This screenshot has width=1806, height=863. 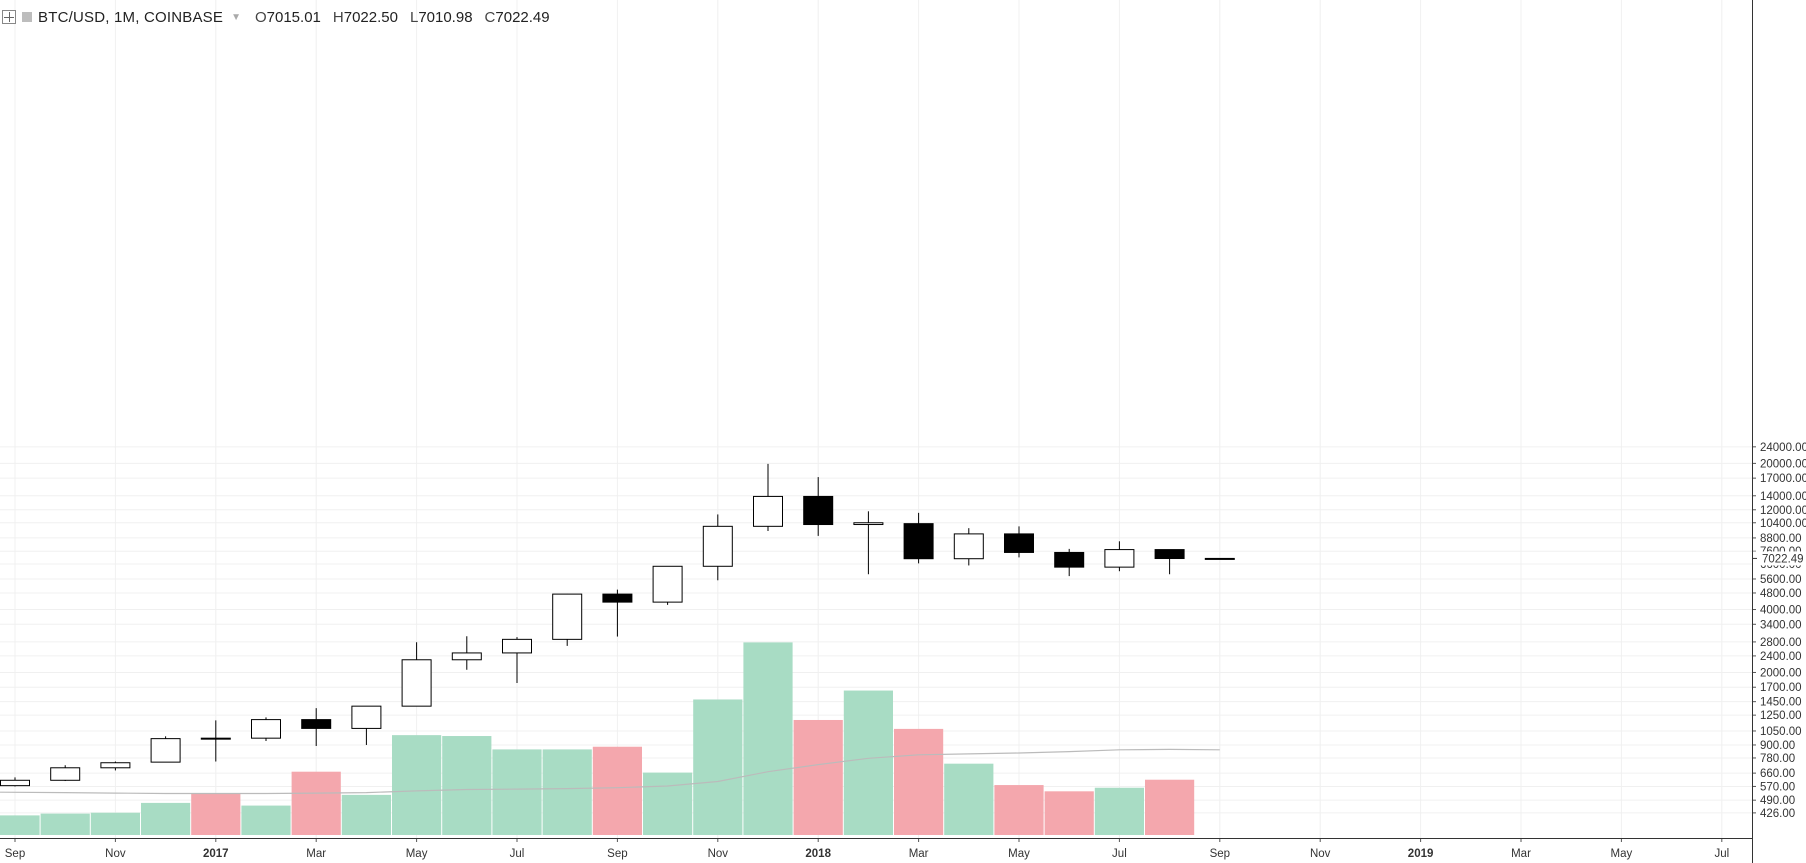 I want to click on y-tick-label: 570.00, so click(x=1777, y=787).